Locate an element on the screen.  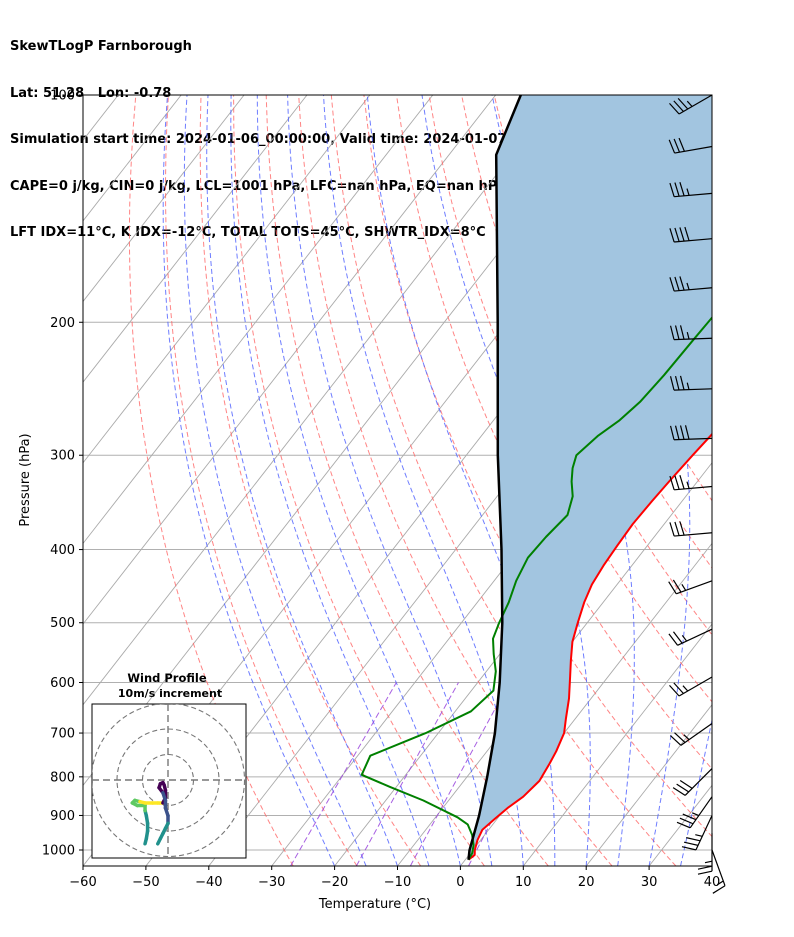
y-tick-label: 600 is located at coordinates (62, 683).